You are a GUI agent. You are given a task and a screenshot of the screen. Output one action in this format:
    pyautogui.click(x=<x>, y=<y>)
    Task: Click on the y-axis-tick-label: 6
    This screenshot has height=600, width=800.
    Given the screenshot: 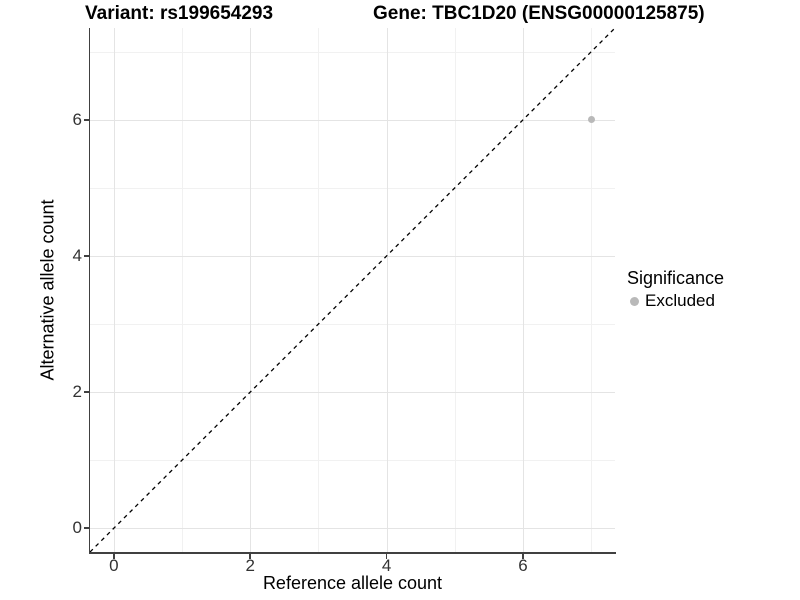 What is the action you would take?
    pyautogui.click(x=77, y=119)
    